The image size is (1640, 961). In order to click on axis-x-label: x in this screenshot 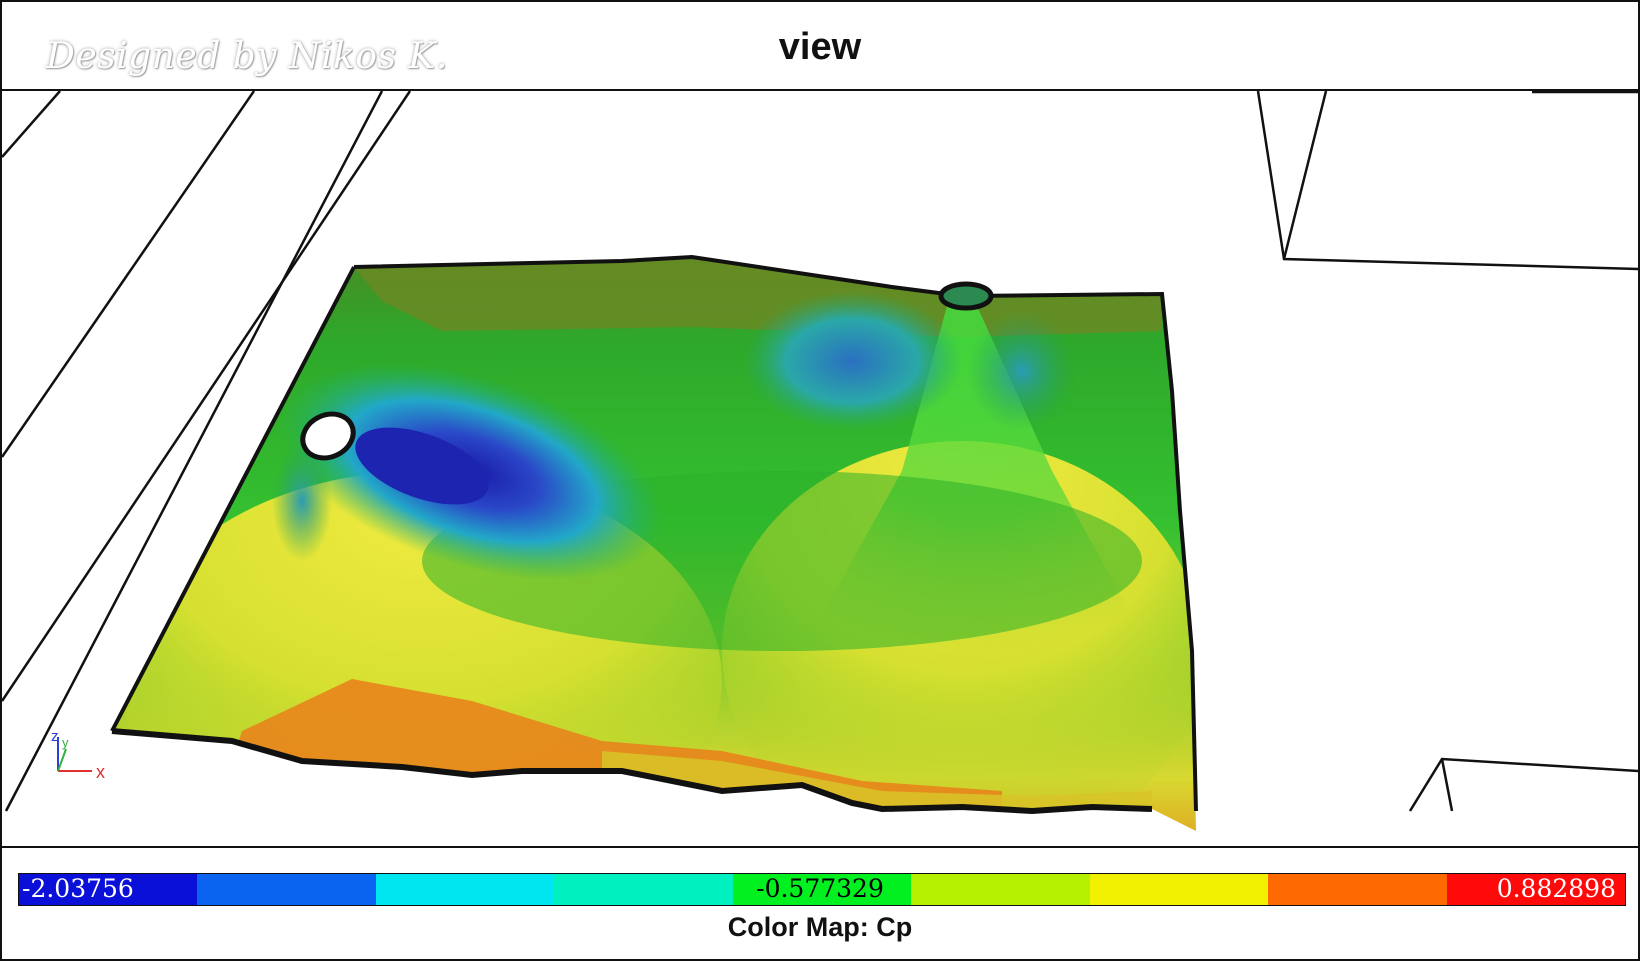, I will do `click(100, 772)`.